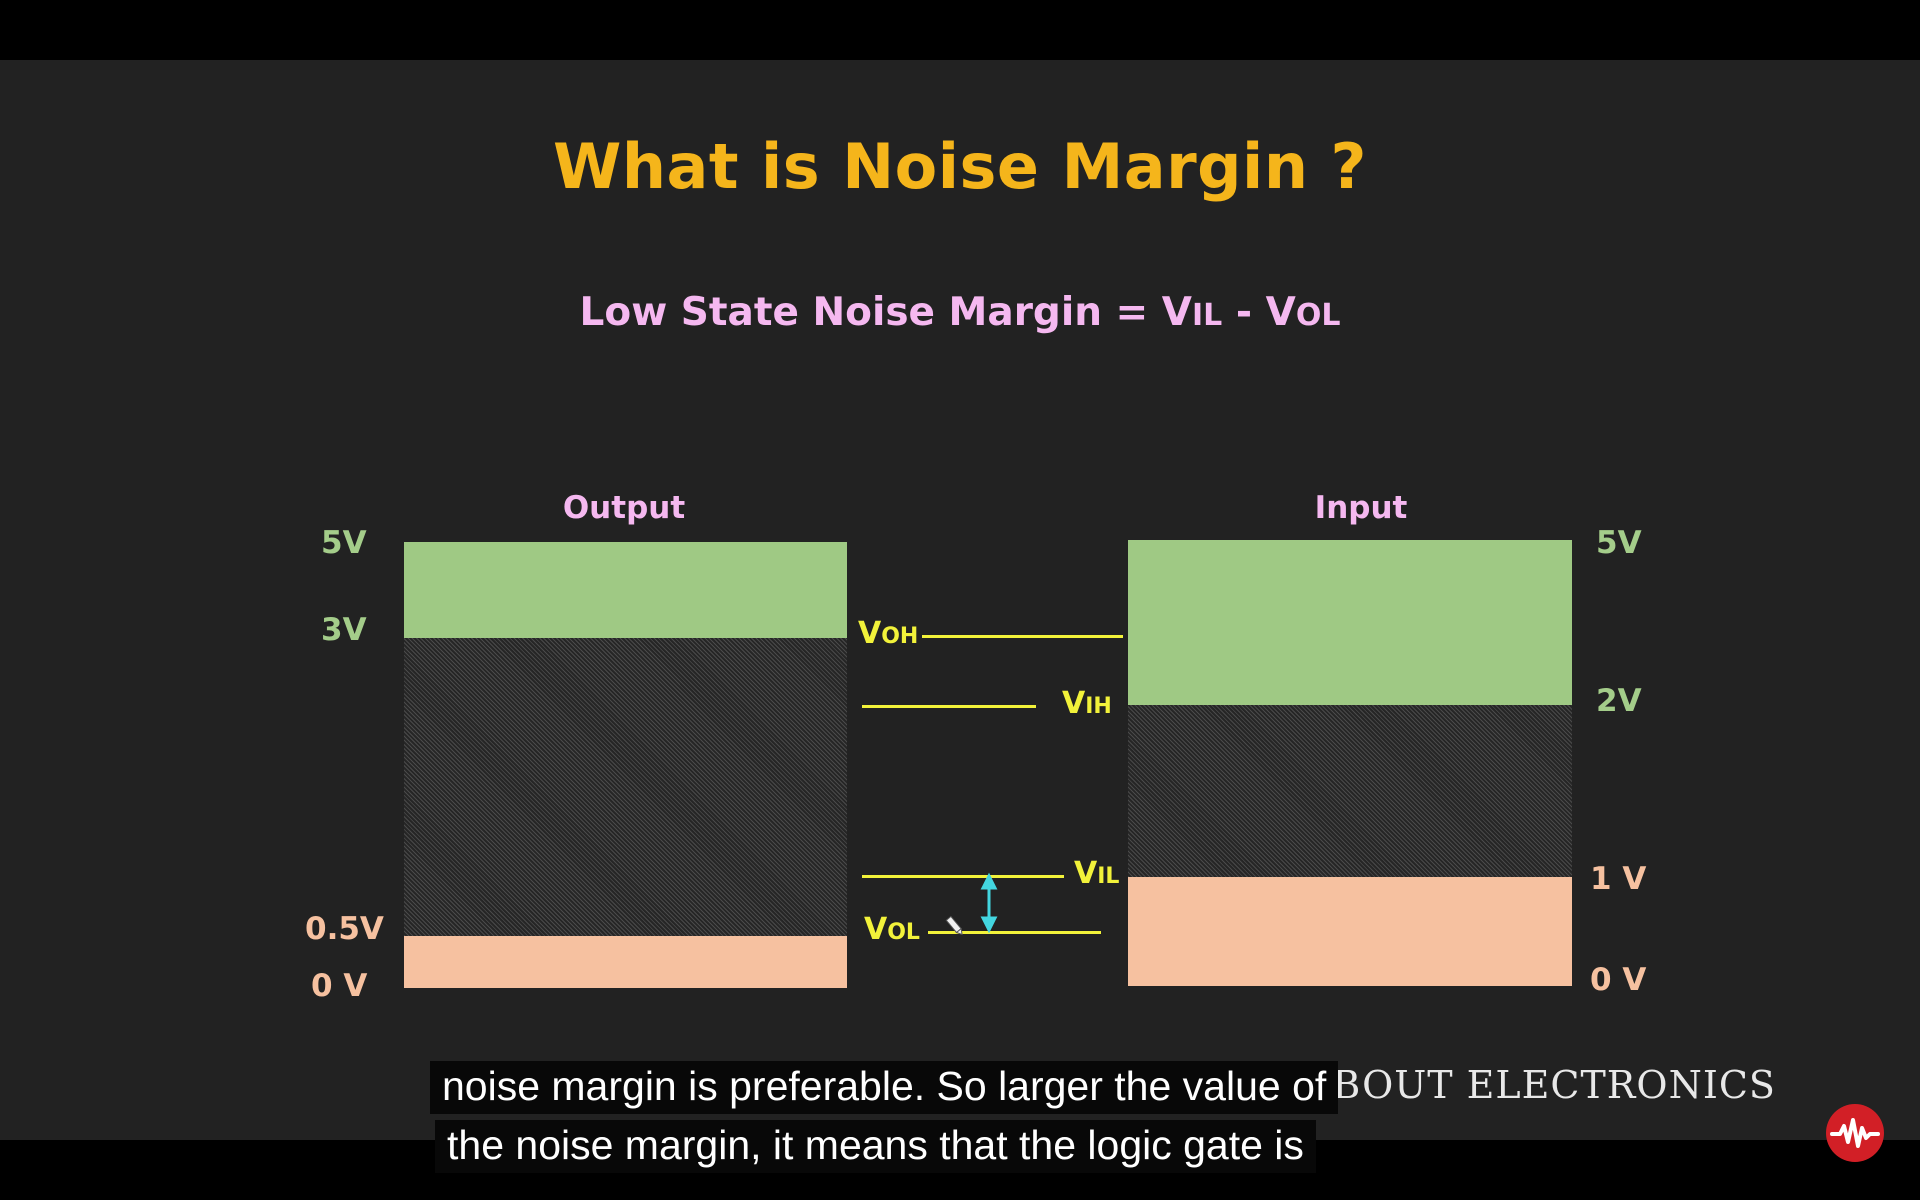  Describe the element at coordinates (625, 962) in the screenshot. I see `output-low-region` at that location.